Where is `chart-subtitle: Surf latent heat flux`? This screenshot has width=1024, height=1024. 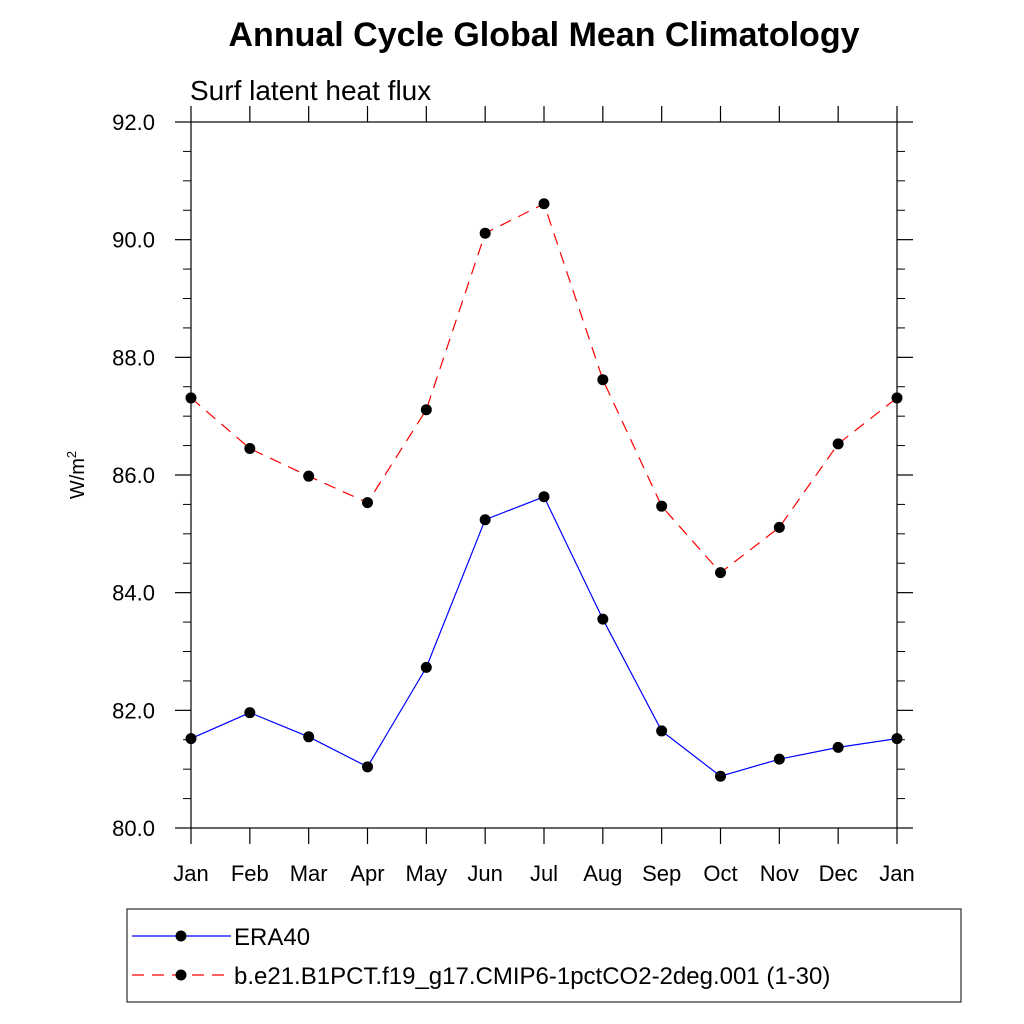
chart-subtitle: Surf latent heat flux is located at coordinates (310, 90).